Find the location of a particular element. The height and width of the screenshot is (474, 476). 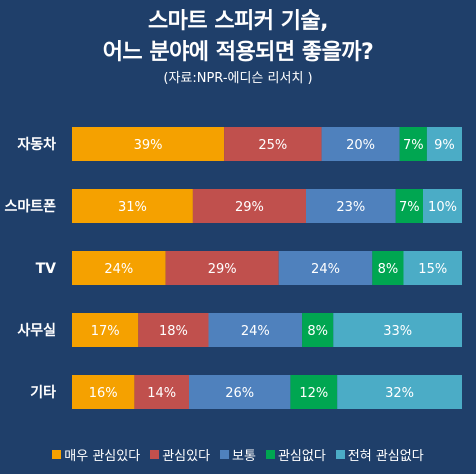

data-label: 26% is located at coordinates (239, 393).